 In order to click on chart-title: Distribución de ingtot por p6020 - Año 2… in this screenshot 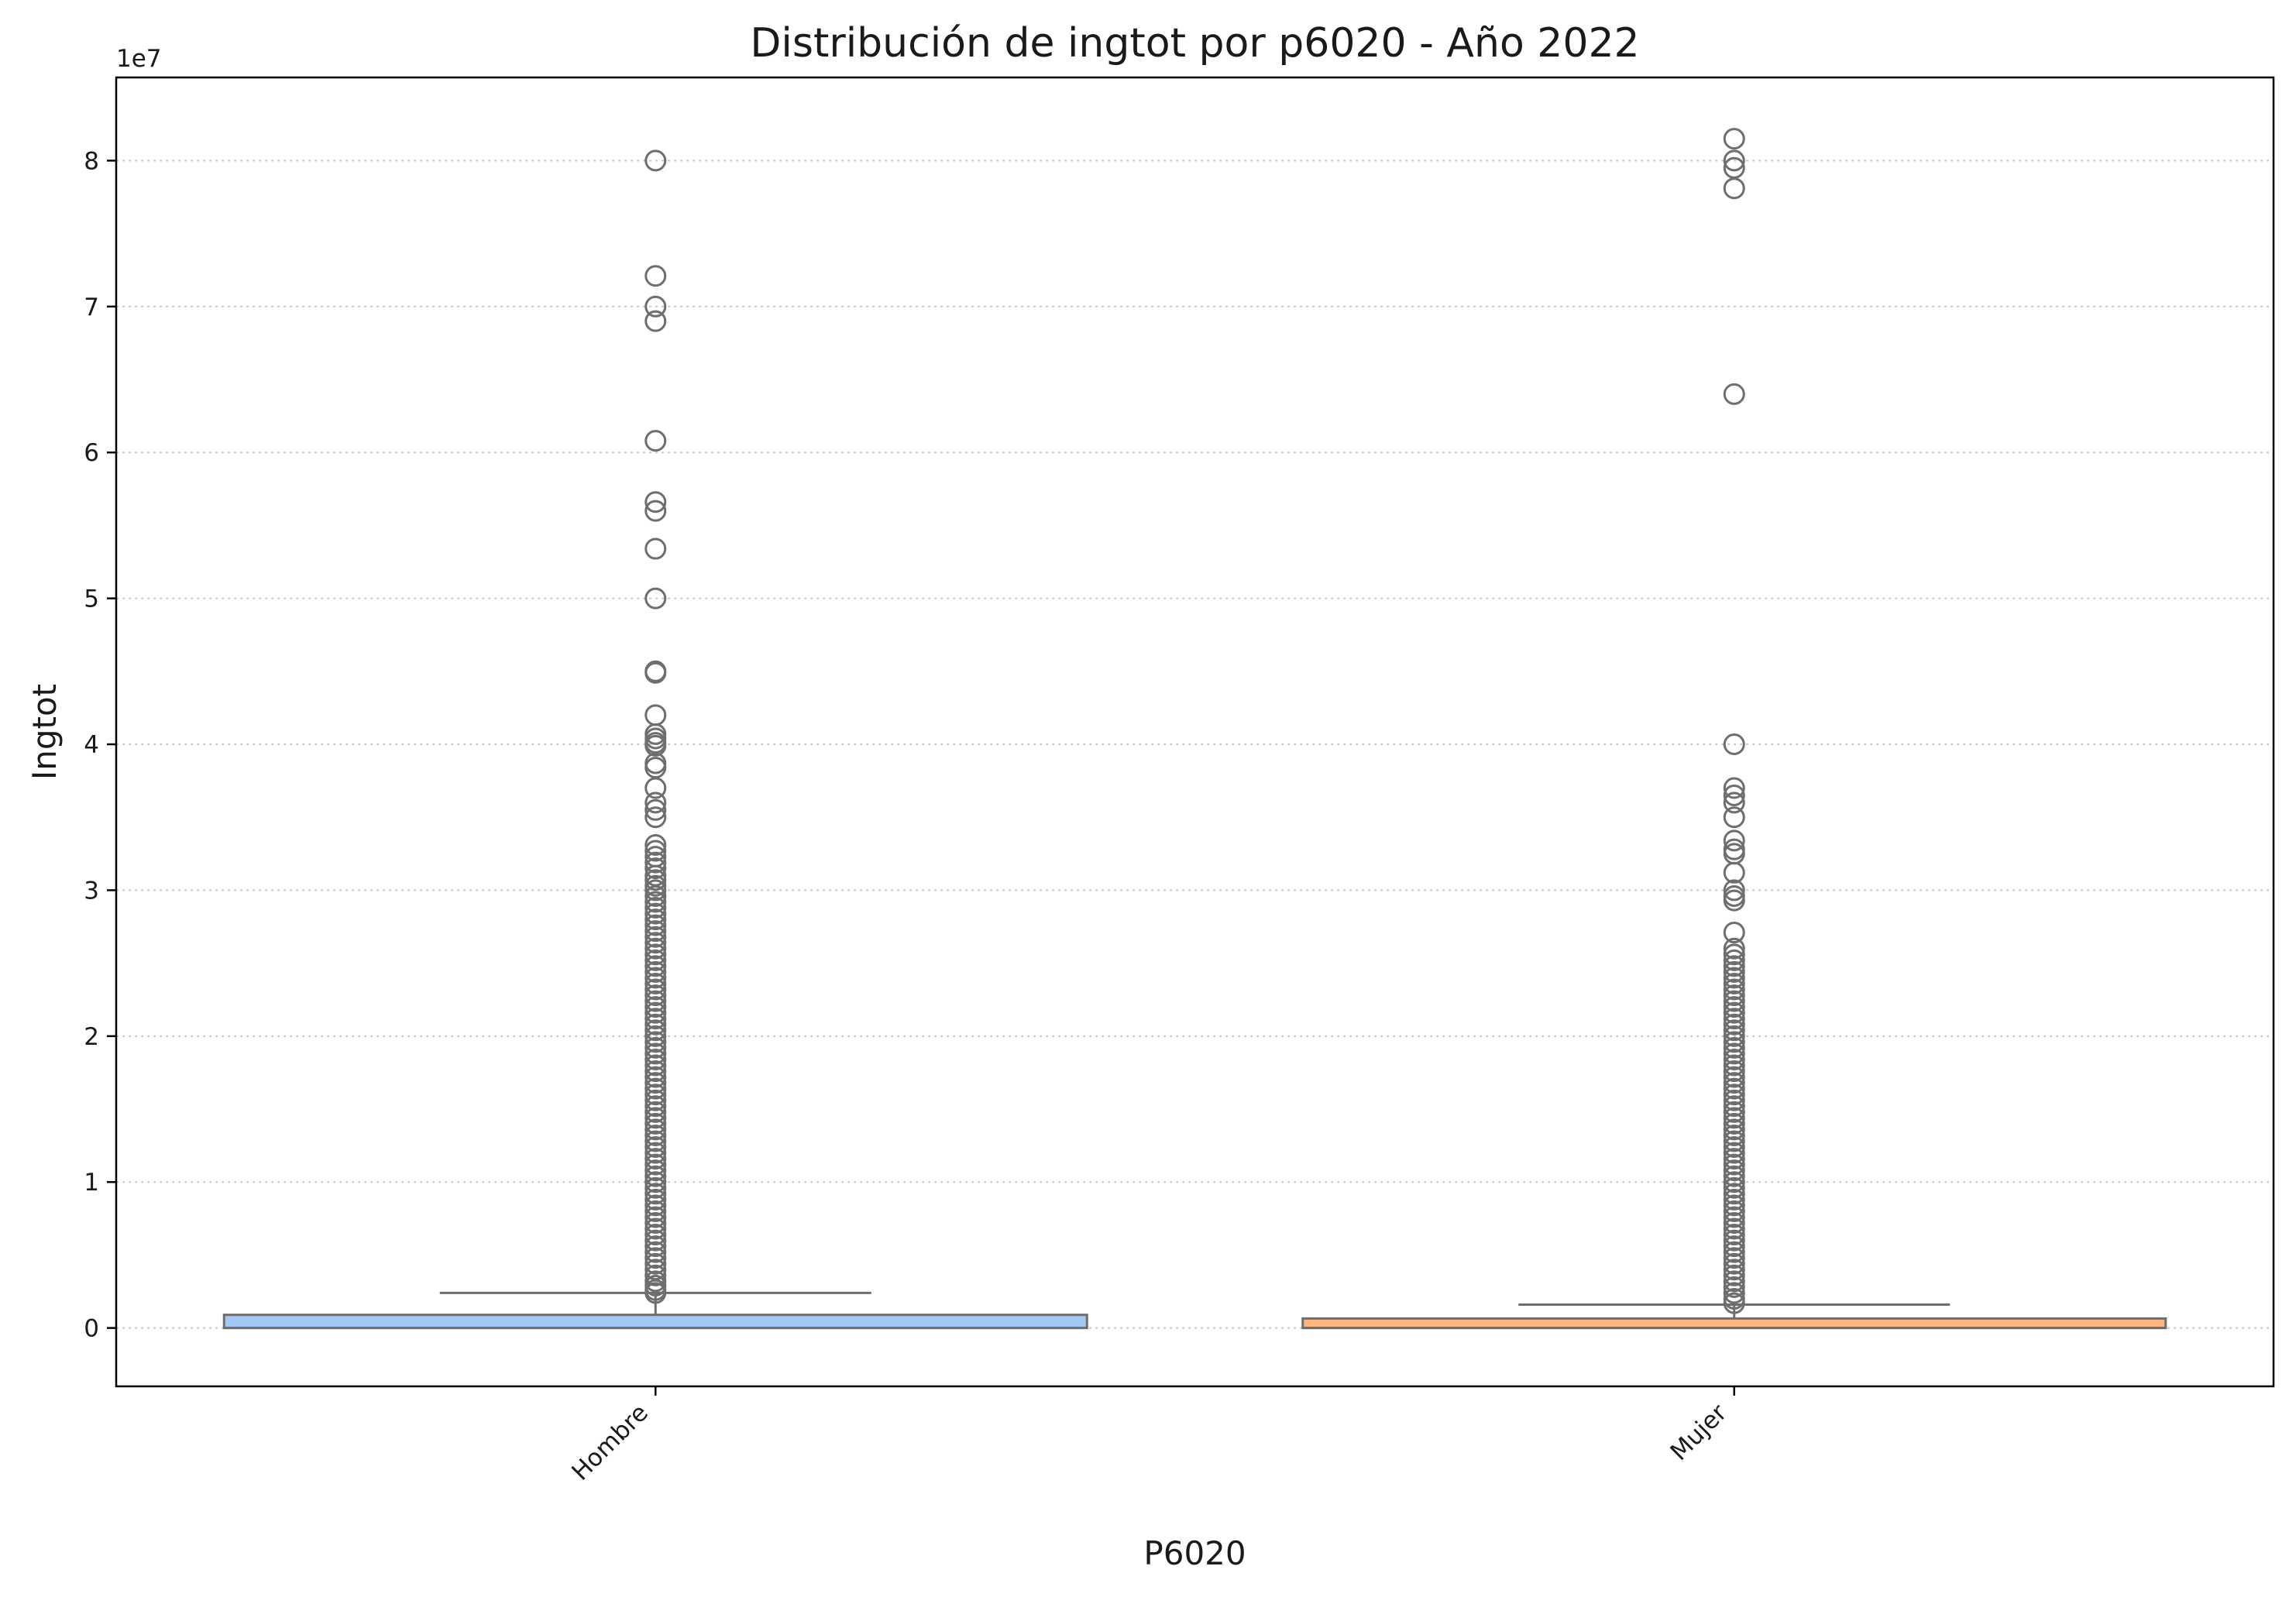, I will do `click(1194, 43)`.